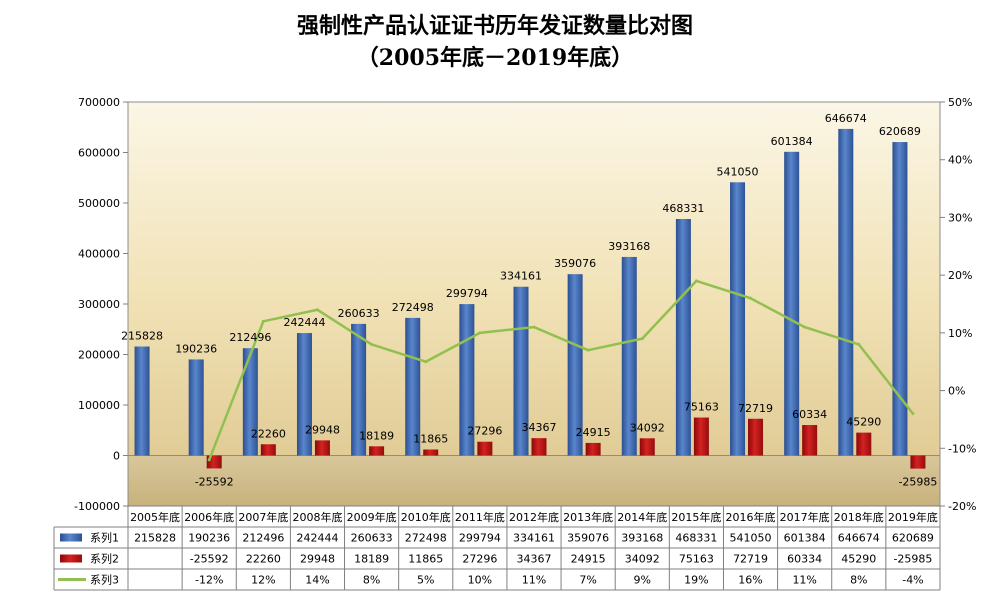  What do you see at coordinates (359, 313) in the screenshot?
I see `data-label-series1: 260633` at bounding box center [359, 313].